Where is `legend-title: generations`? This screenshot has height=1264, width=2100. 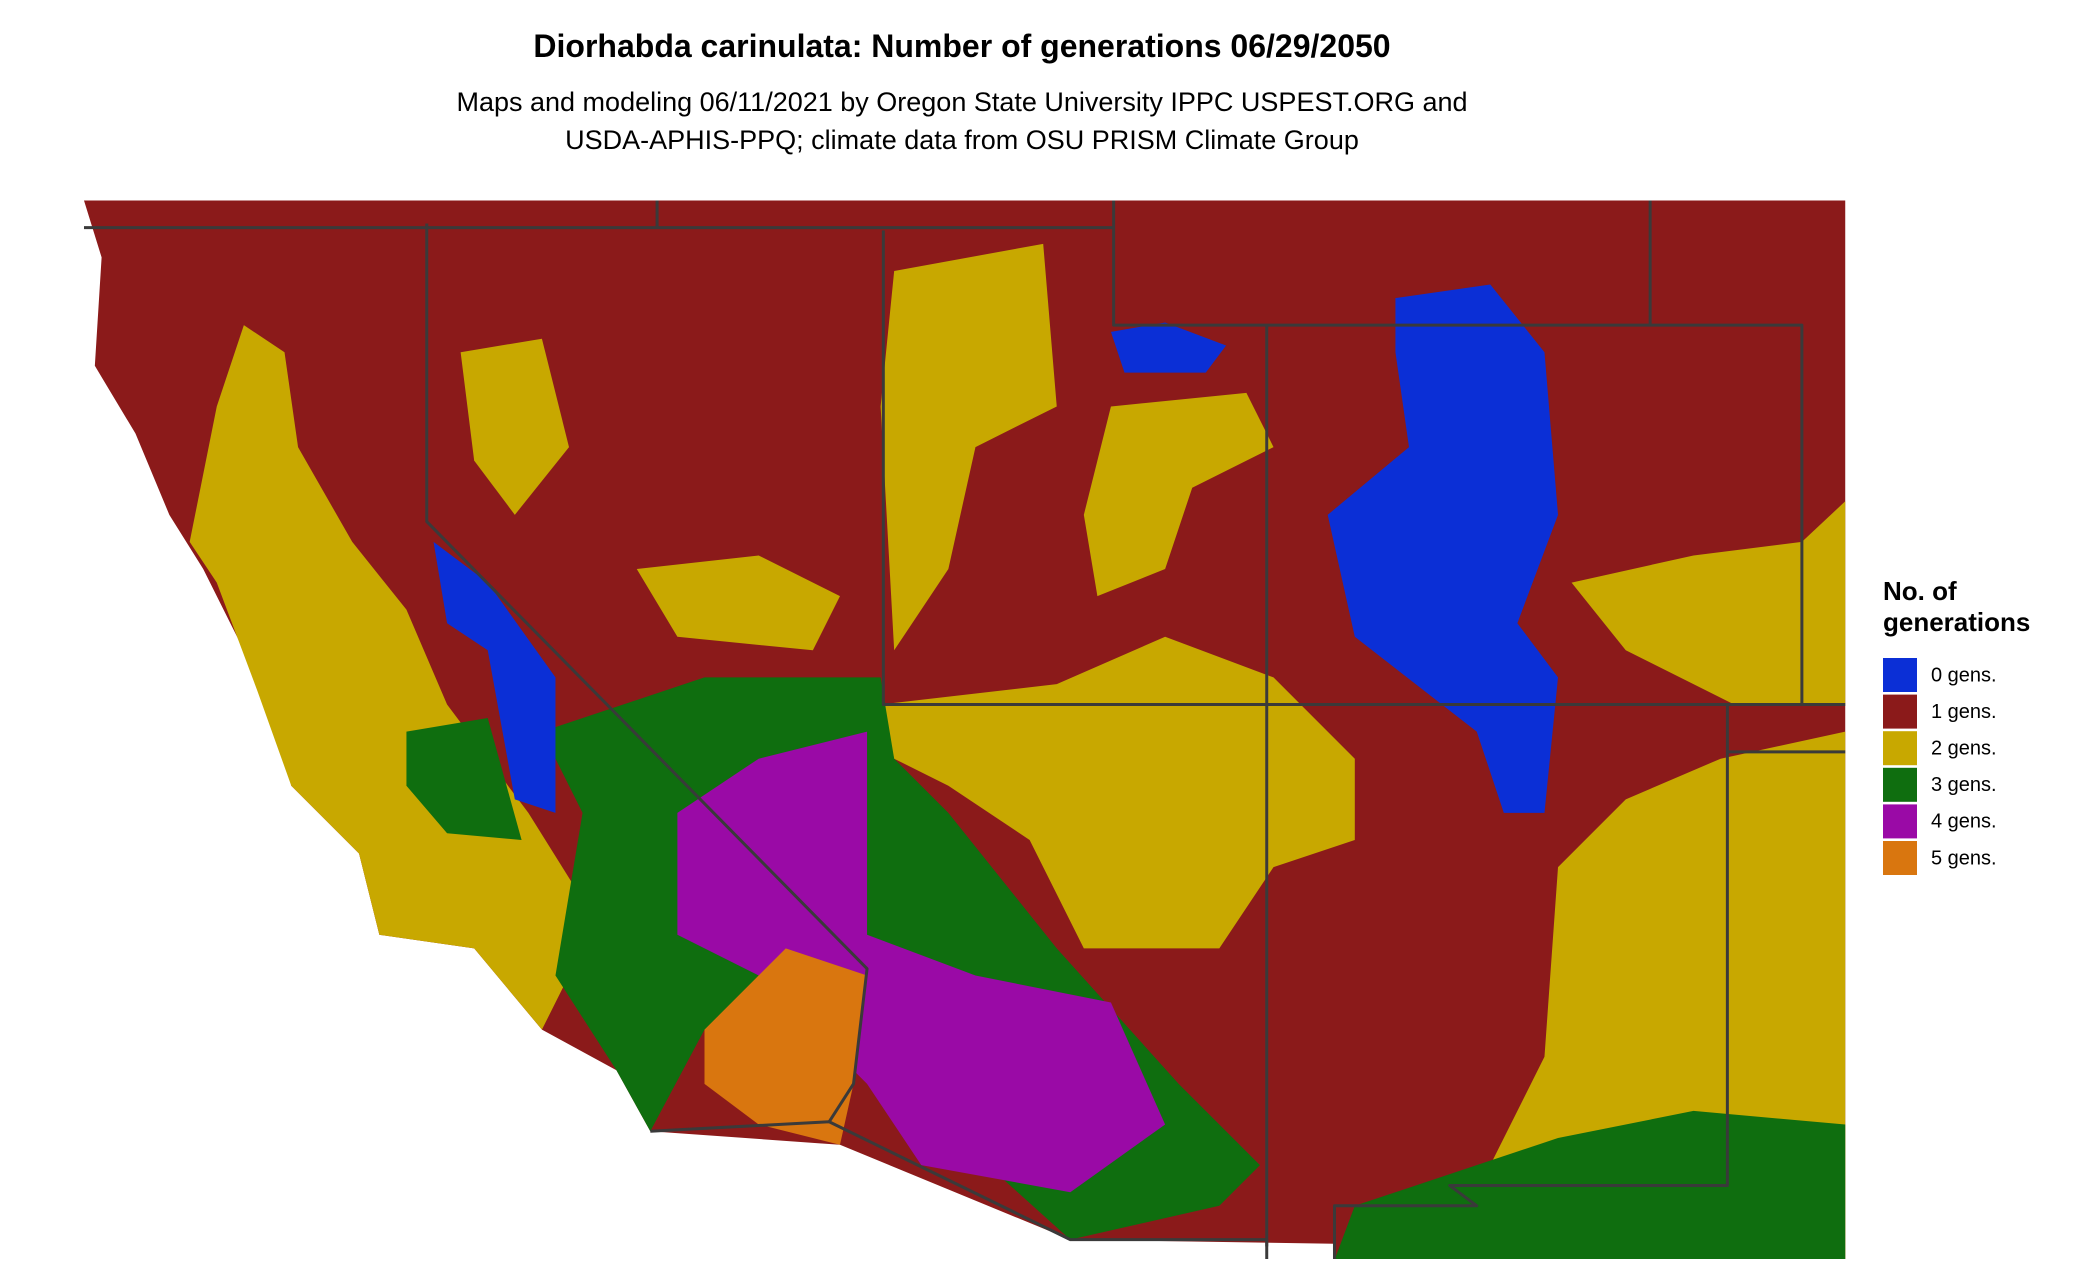 legend-title: generations is located at coordinates (1956, 622).